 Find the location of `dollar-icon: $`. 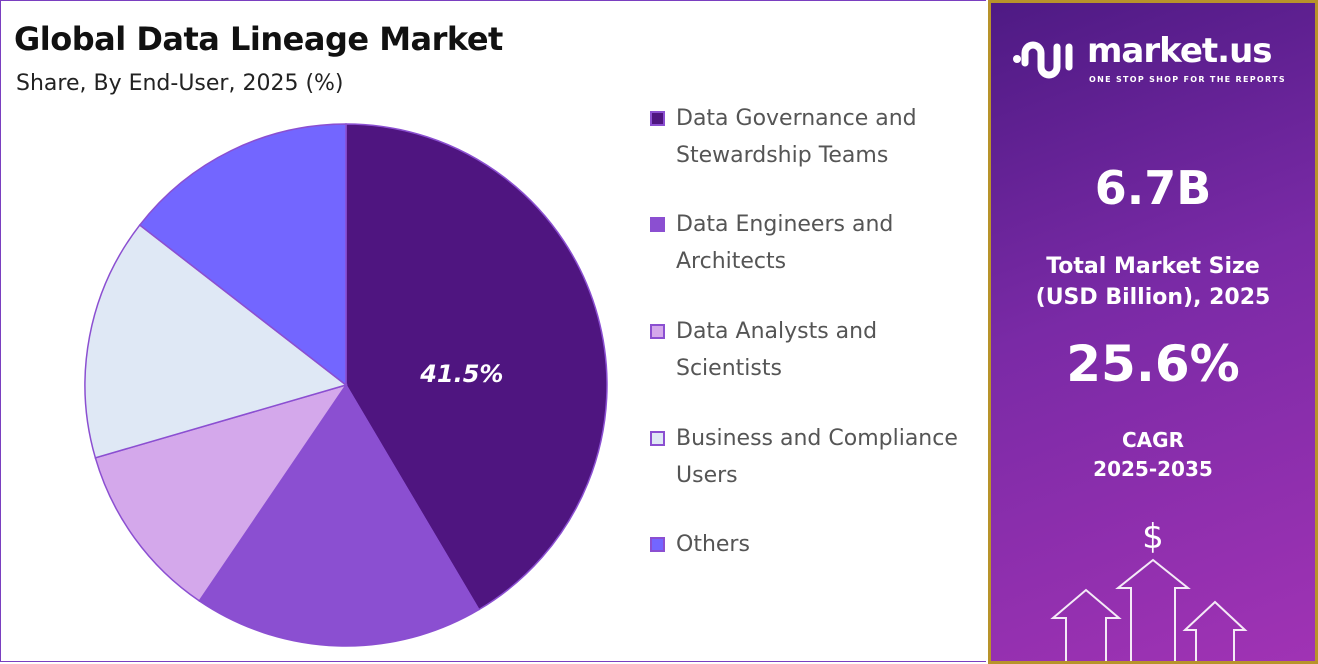

dollar-icon: $ is located at coordinates (1153, 537).